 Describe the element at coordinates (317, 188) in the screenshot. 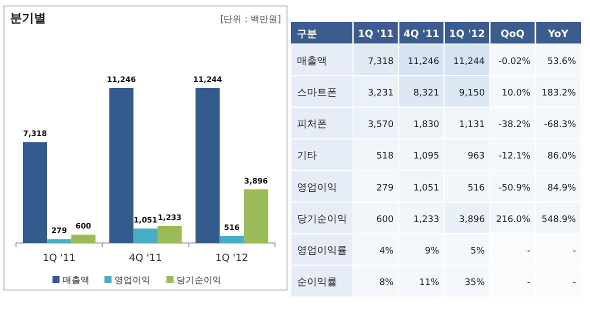

I see `y-tick-label: 영업이익` at that location.